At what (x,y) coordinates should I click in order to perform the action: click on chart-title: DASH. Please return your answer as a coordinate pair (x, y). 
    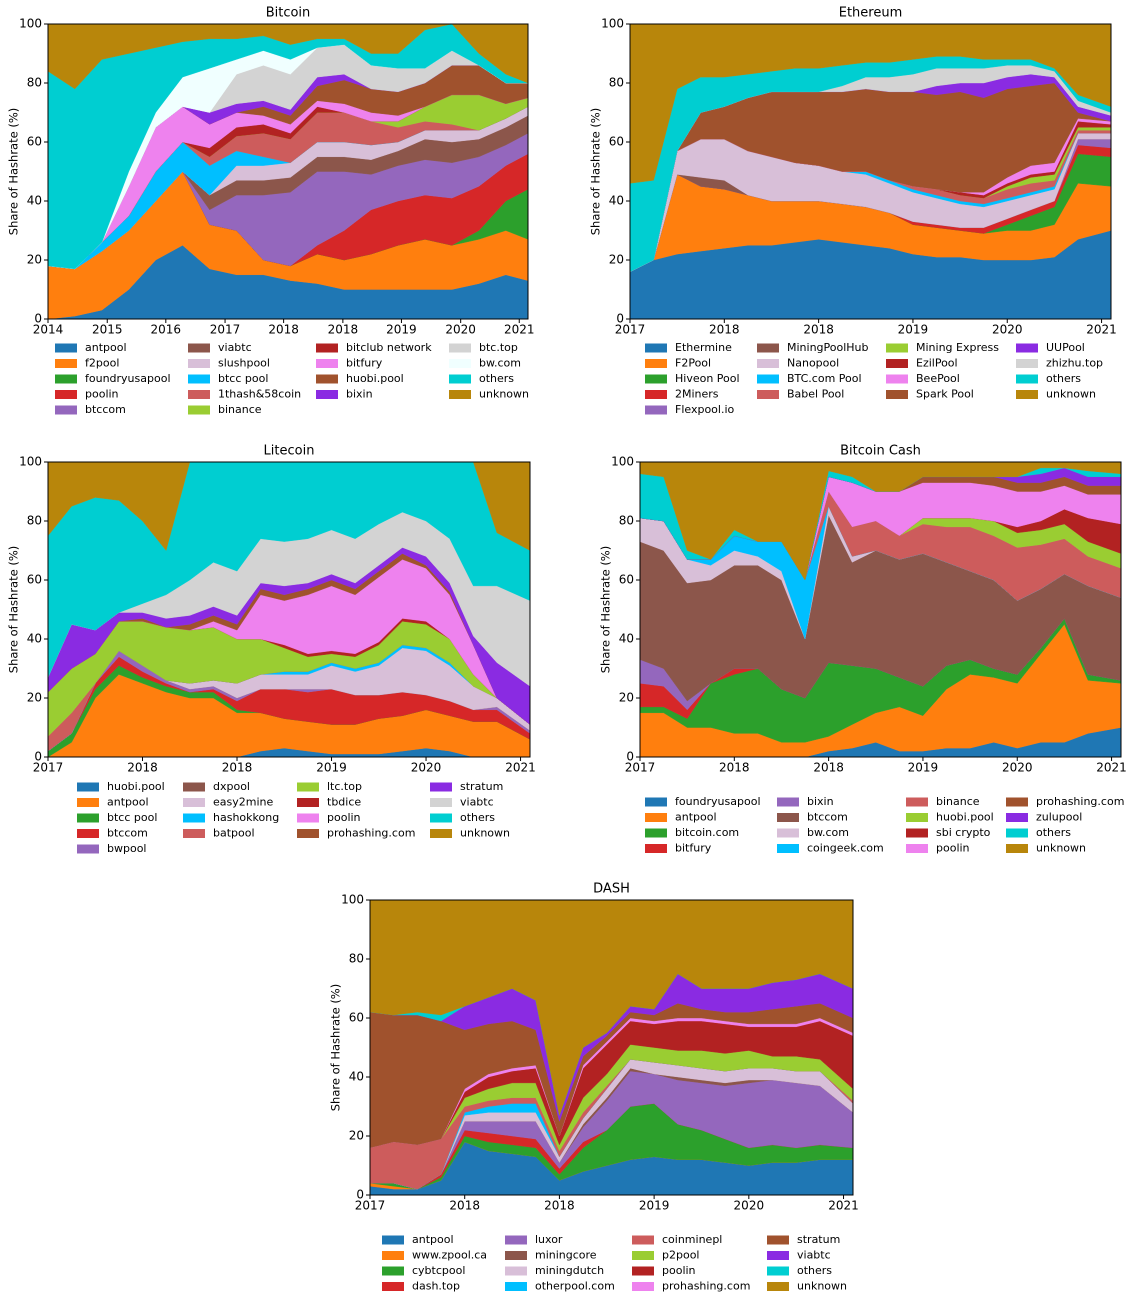
    Looking at the image, I should click on (611, 889).